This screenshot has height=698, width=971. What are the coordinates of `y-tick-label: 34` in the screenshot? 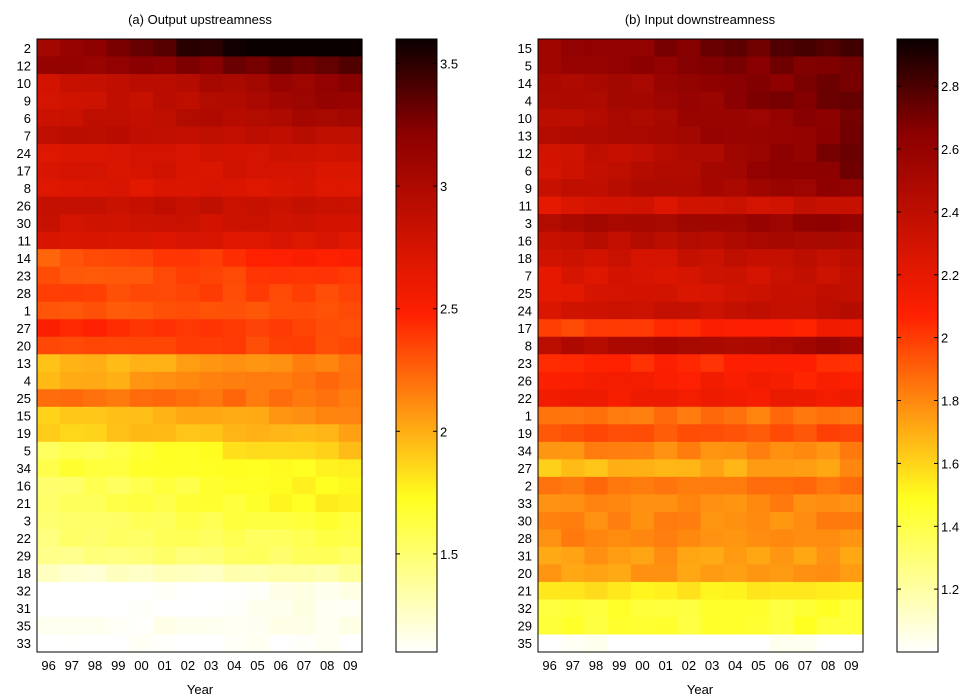 It's located at (24, 468).